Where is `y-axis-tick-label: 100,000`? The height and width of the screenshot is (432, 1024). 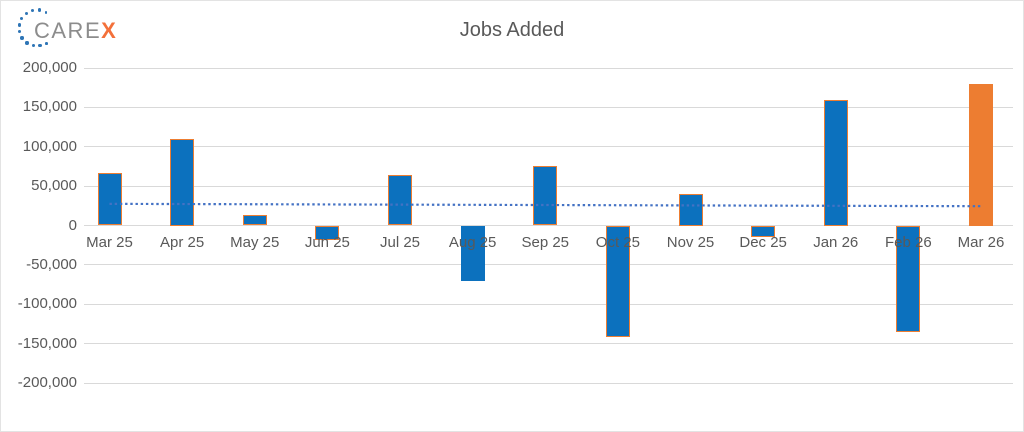 y-axis-tick-label: 100,000 is located at coordinates (49, 146).